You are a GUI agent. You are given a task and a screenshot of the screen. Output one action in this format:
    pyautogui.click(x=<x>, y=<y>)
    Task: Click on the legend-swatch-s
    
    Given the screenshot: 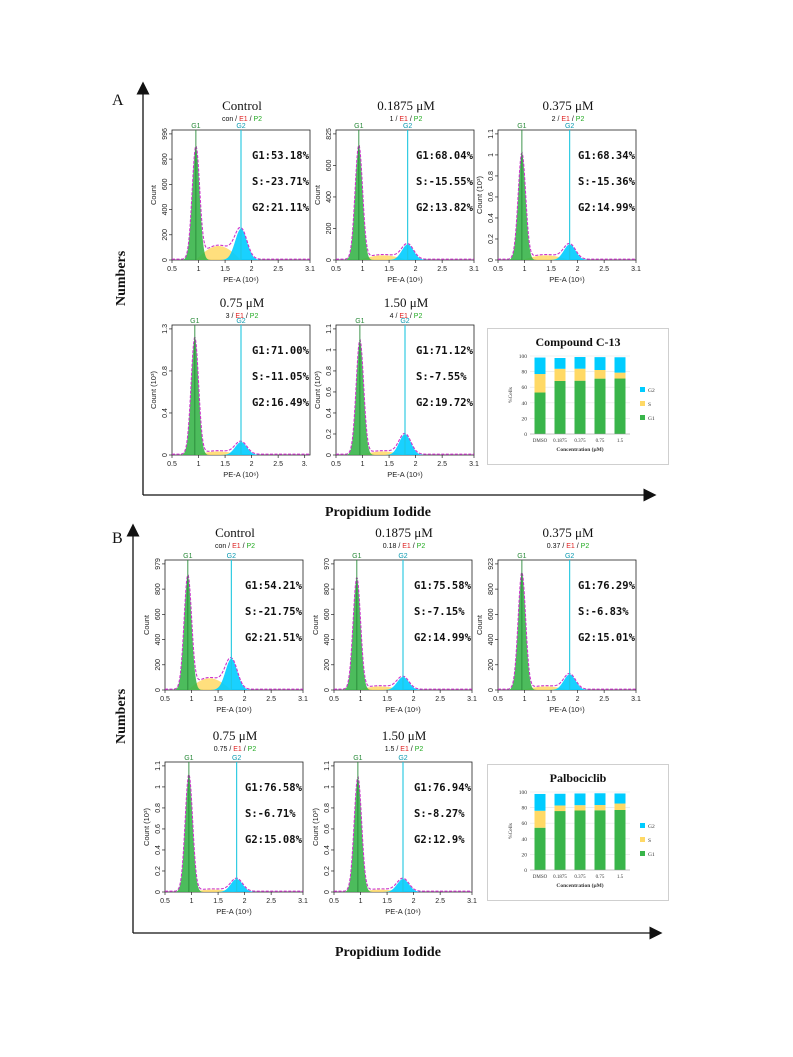 What is the action you would take?
    pyautogui.click(x=642, y=839)
    